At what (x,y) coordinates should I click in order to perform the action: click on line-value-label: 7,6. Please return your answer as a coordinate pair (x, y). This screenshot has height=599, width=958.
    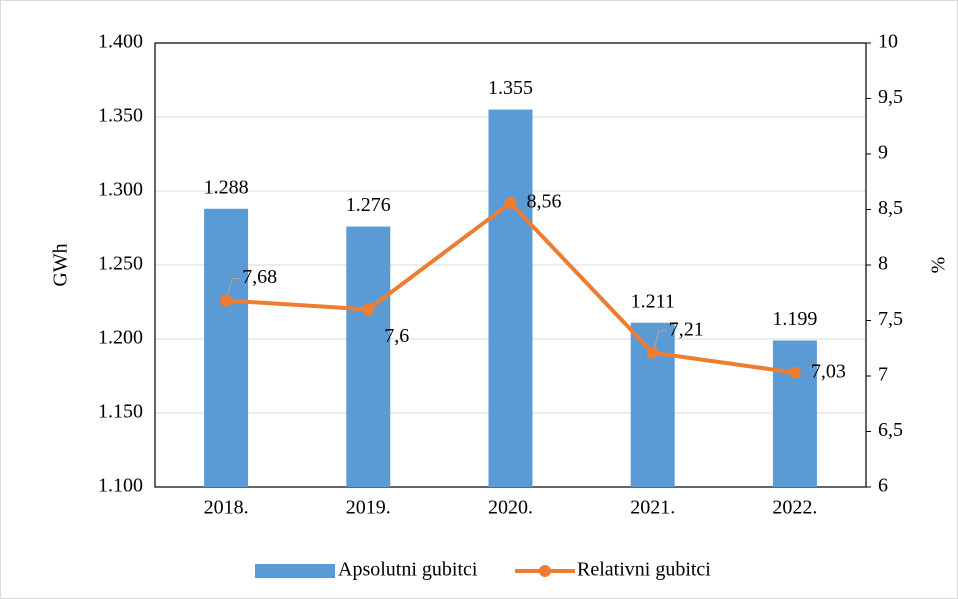
    Looking at the image, I should click on (396, 336).